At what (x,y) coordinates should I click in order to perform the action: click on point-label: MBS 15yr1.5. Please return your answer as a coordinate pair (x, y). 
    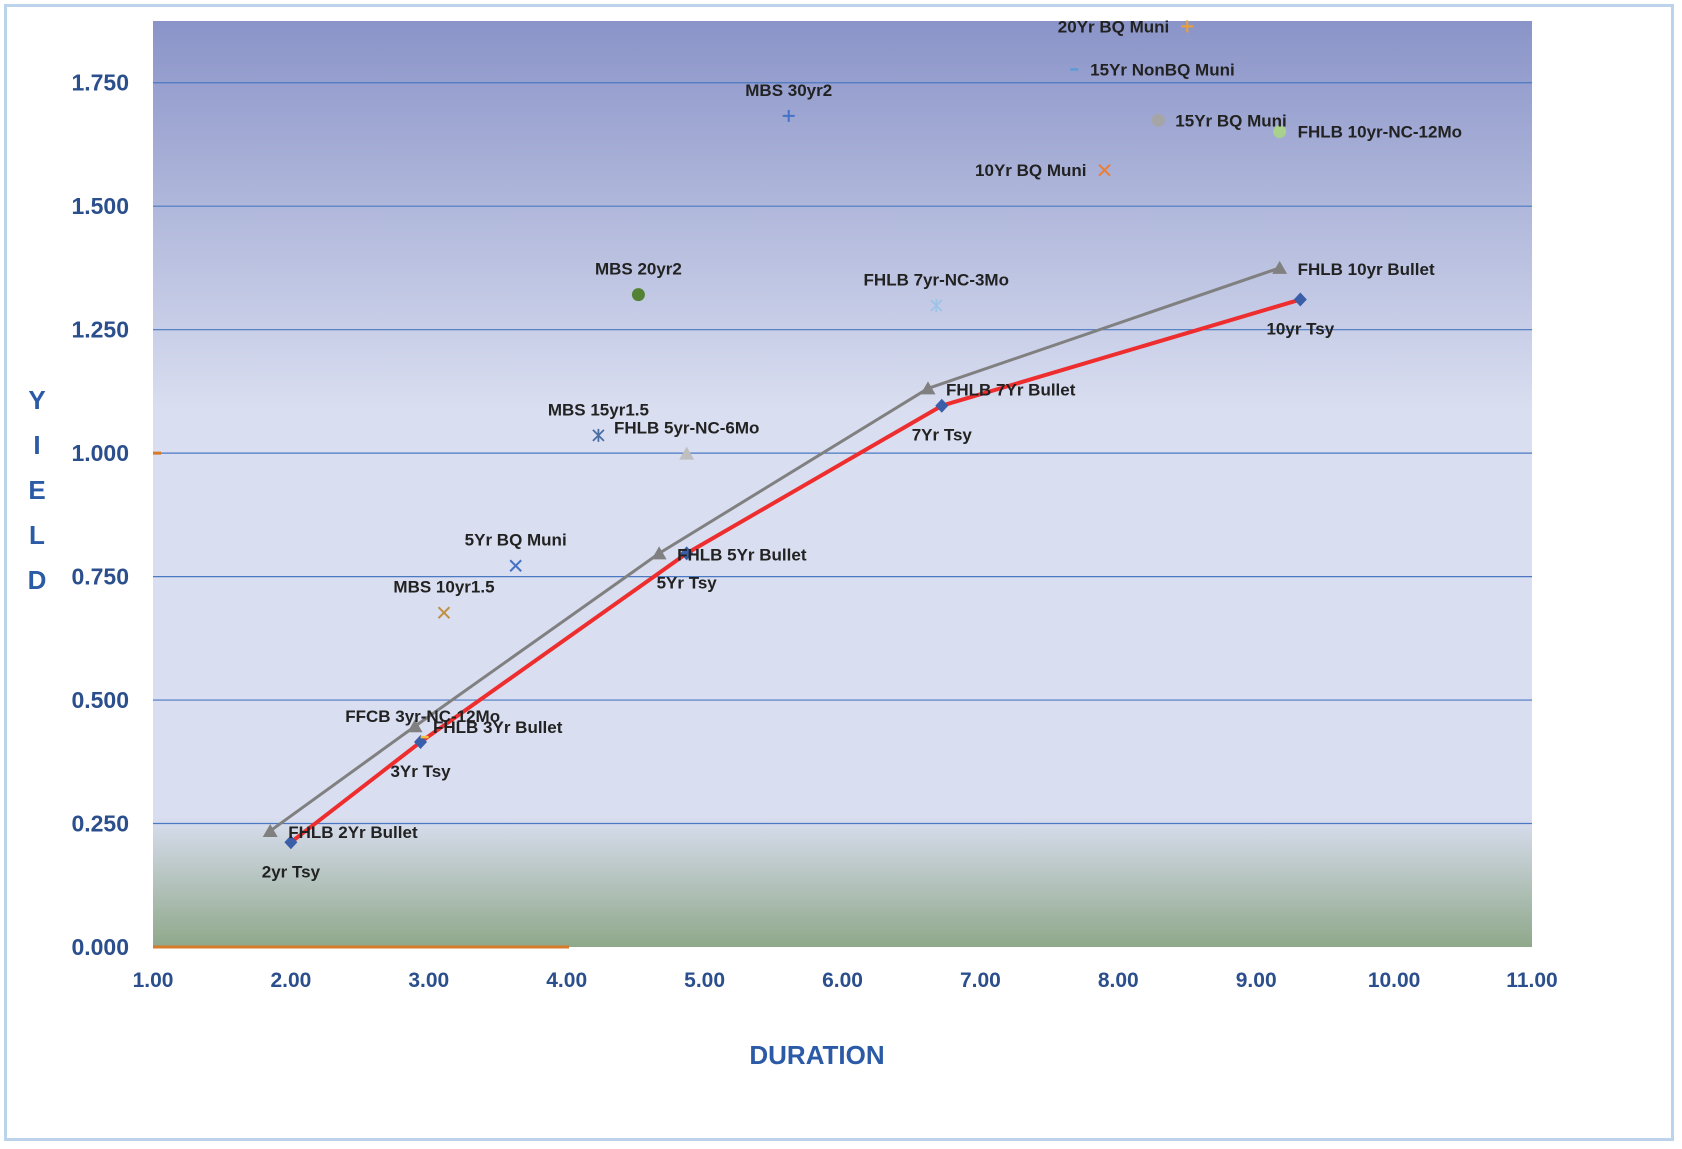
    Looking at the image, I should click on (598, 409).